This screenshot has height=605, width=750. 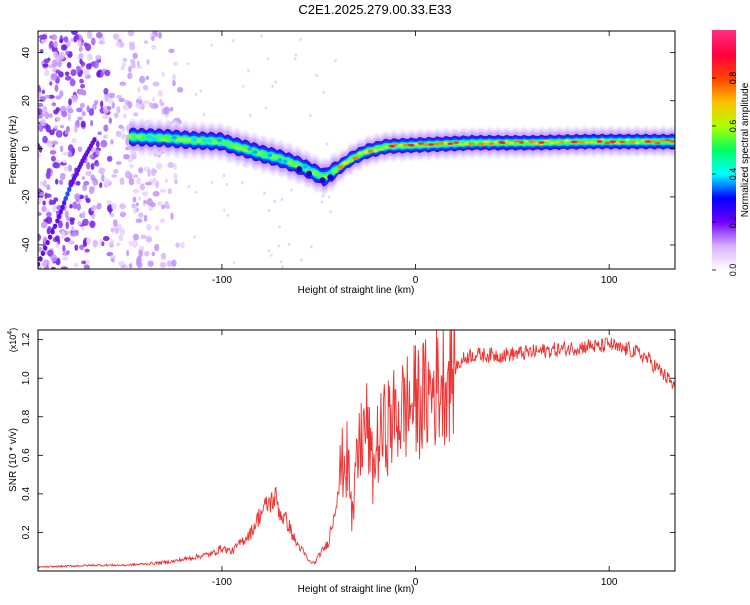 I want to click on snr-ylabel: SNR (10 * v/v), so click(x=13, y=460).